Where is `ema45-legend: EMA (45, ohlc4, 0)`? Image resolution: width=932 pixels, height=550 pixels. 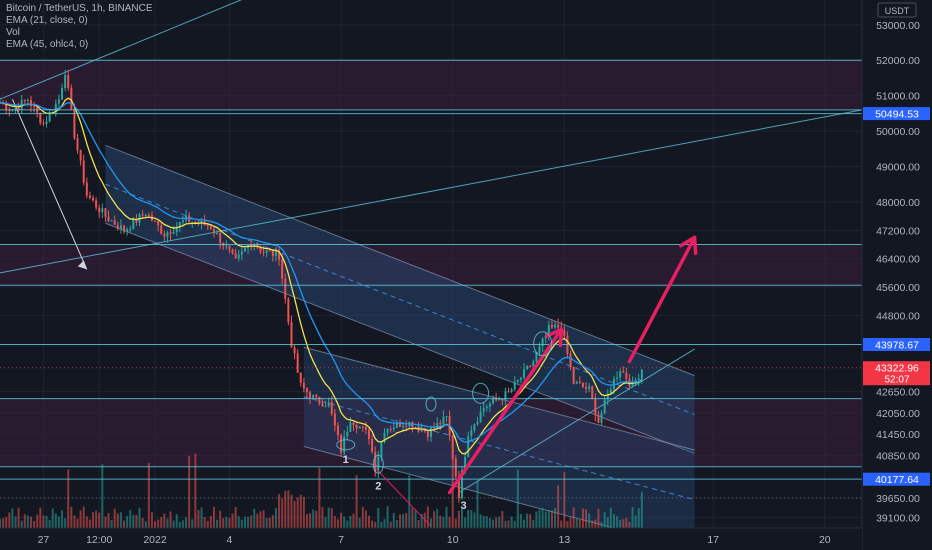
ema45-legend: EMA (45, ohlc4, 0) is located at coordinates (47, 44).